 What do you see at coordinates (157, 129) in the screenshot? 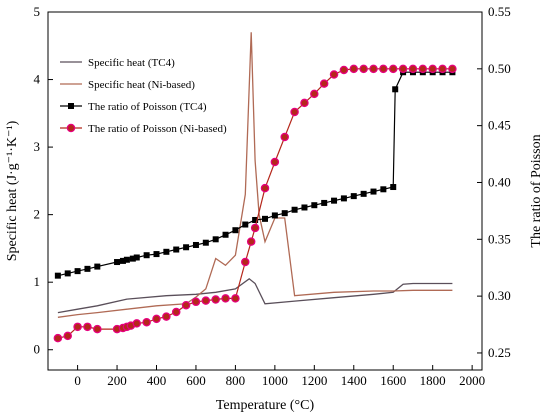
I see `legend-label: The ratio of Poisson (Ni-based)` at bounding box center [157, 129].